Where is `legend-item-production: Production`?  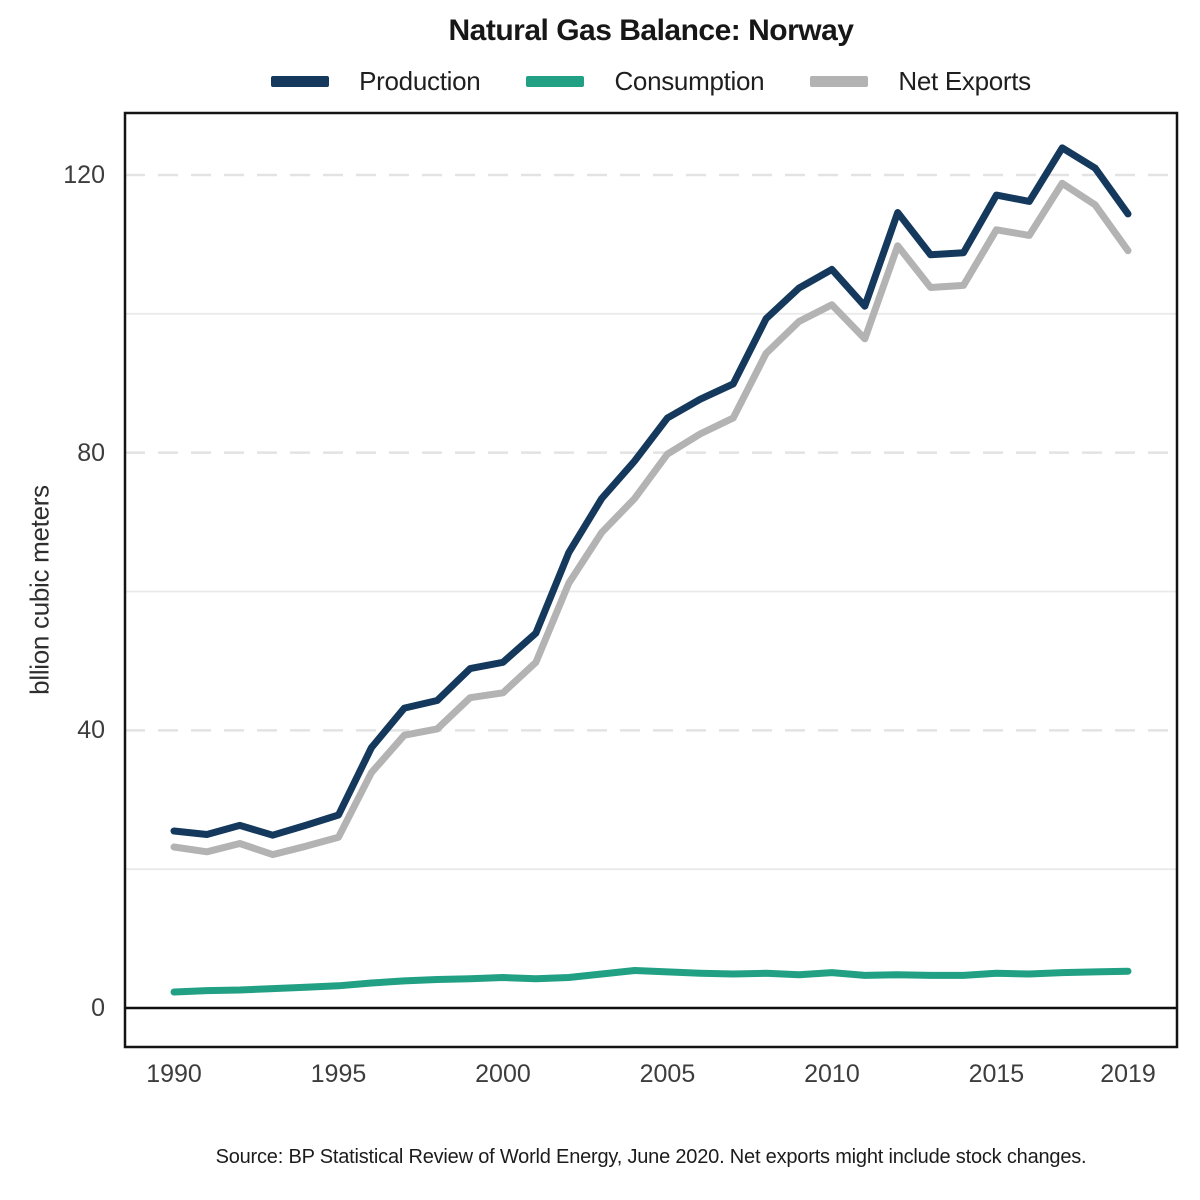
legend-item-production: Production is located at coordinates (376, 81).